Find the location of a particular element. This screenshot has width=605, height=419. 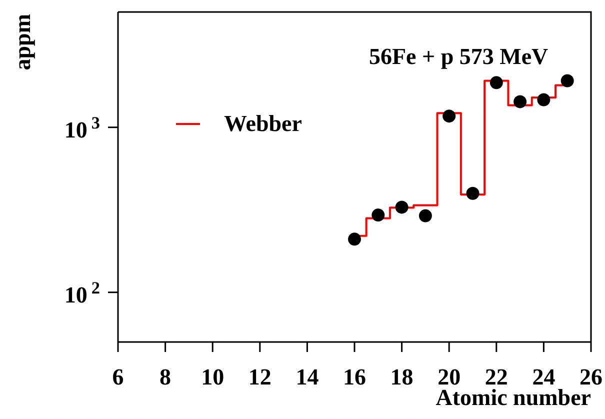

legend-label: Webber is located at coordinates (263, 124).